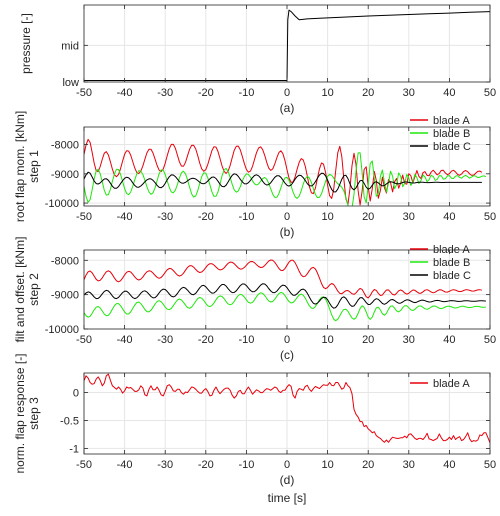 The height and width of the screenshot is (516, 500). What do you see at coordinates (287, 108) in the screenshot?
I see `panel-label: (a)` at bounding box center [287, 108].